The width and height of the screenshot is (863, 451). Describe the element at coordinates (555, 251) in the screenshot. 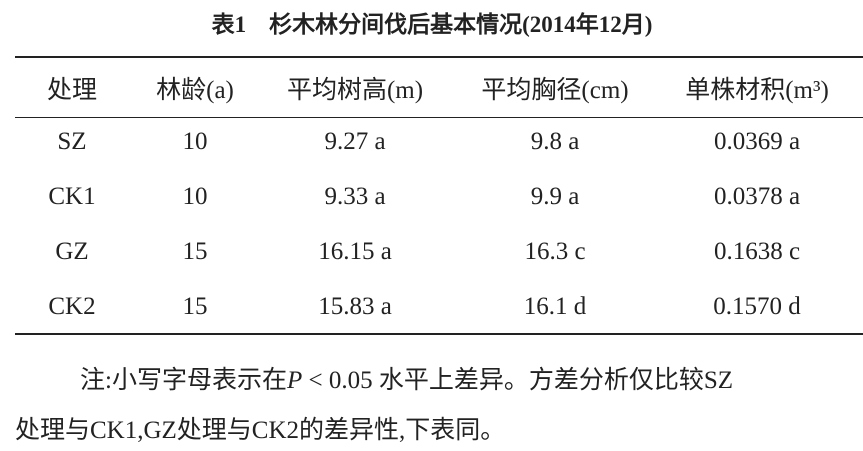

I see `table-cell: 16.3 c` at that location.